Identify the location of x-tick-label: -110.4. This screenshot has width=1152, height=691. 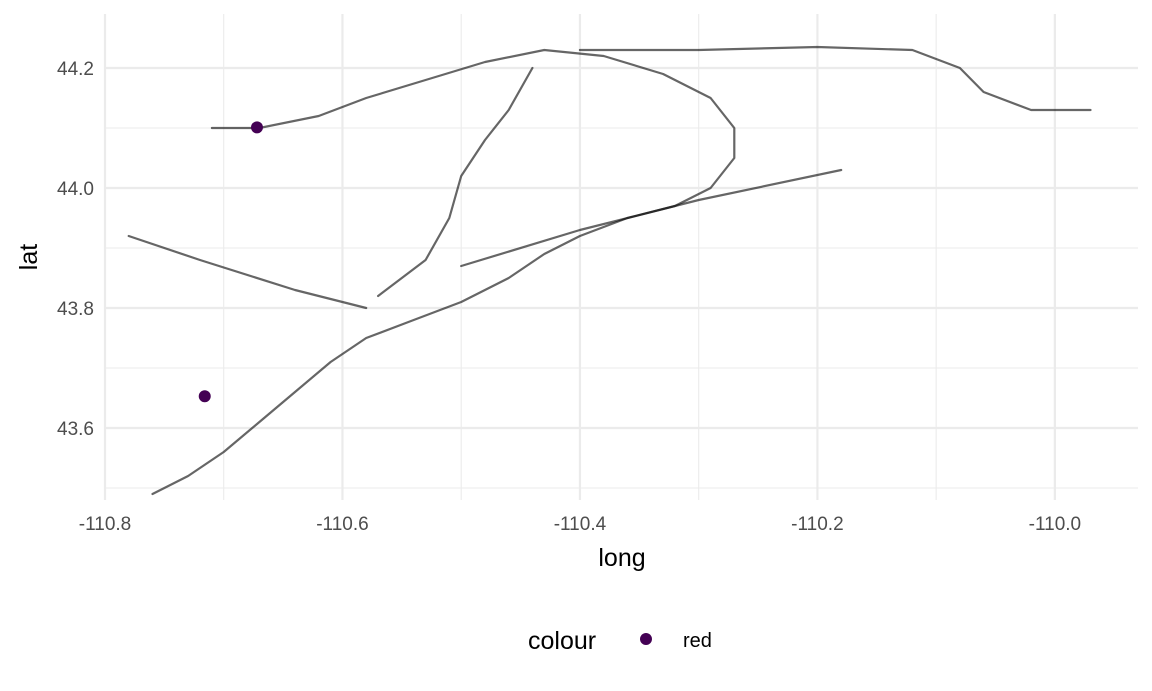
(580, 524).